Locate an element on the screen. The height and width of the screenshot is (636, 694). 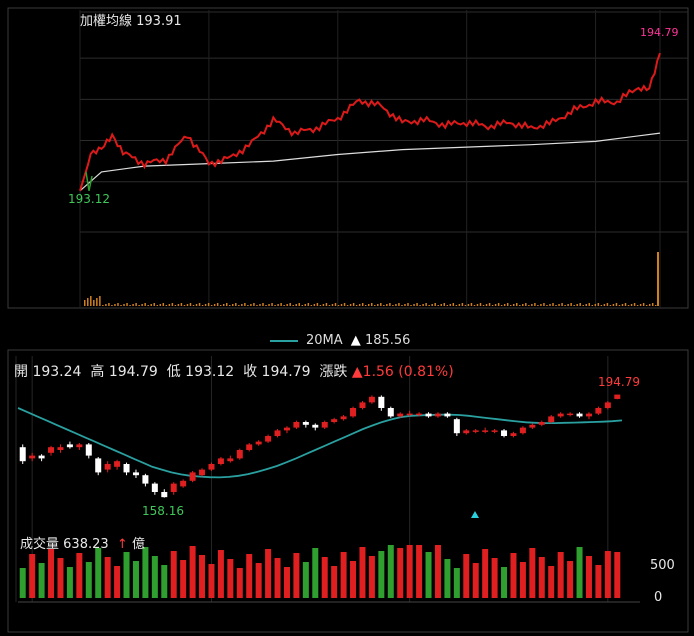
ma20-line is located at coordinates (320, 443).